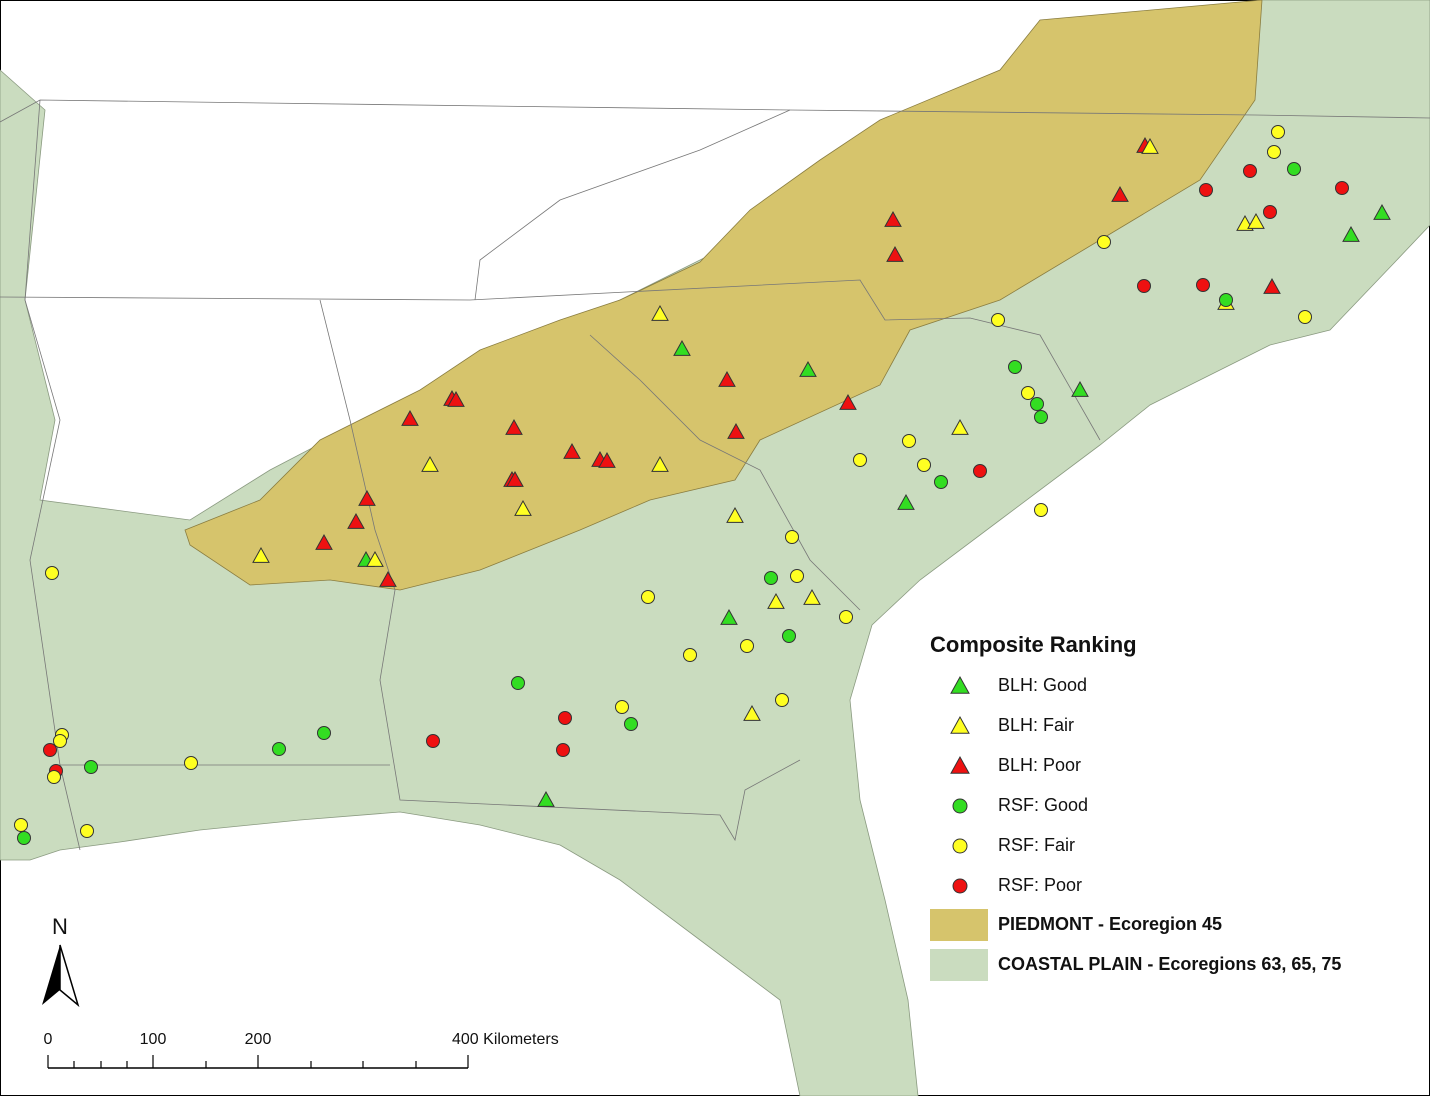 The width and height of the screenshot is (1430, 1096). I want to click on arrow-right, so click(69, 976).